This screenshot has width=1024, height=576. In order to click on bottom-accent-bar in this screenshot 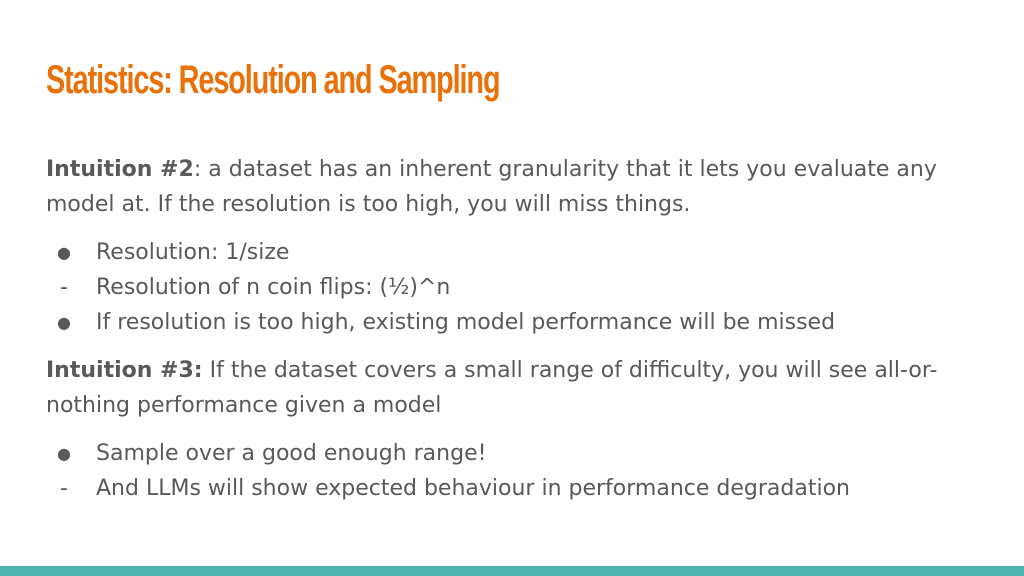, I will do `click(512, 571)`.